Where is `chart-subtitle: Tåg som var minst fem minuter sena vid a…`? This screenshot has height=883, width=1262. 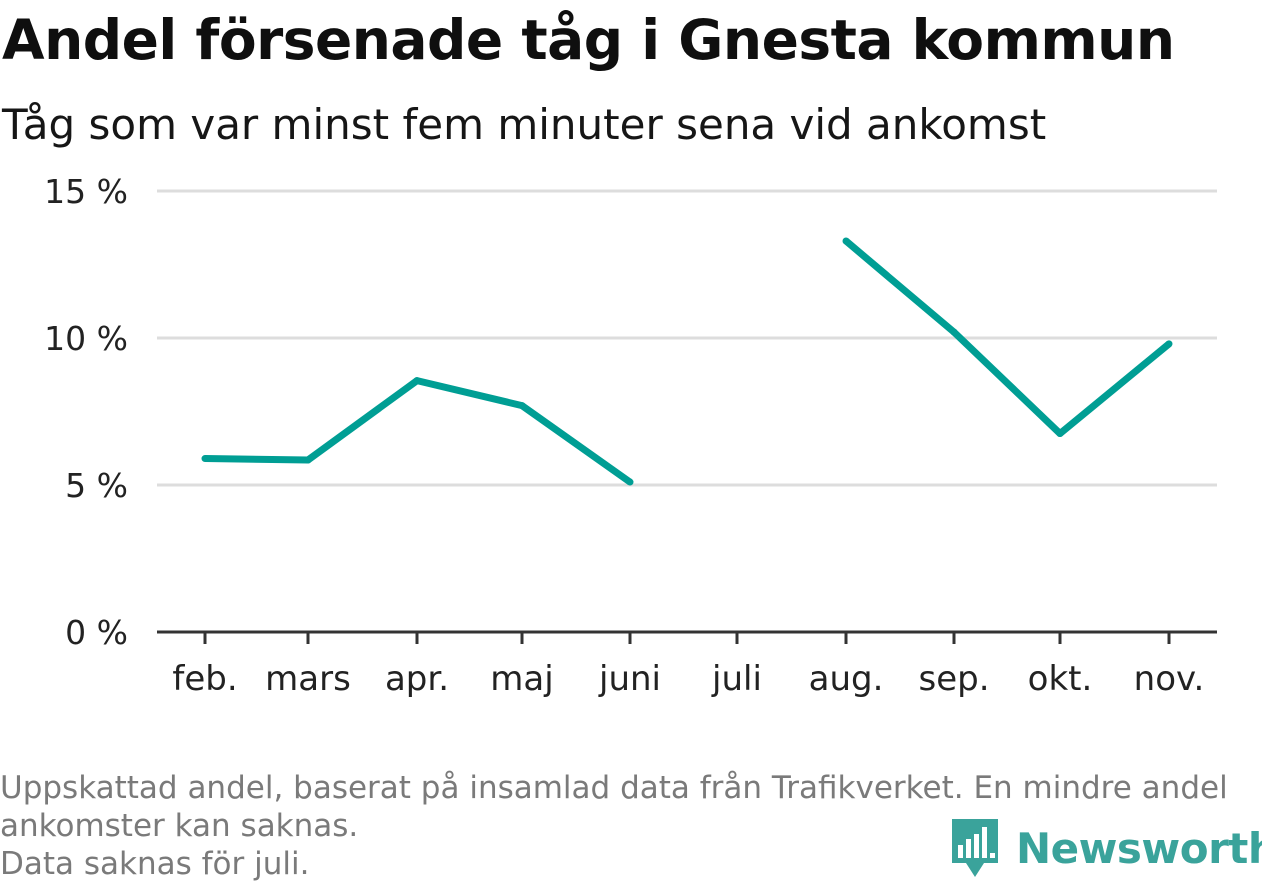 chart-subtitle: Tåg som var minst fem minuter sena vid a… is located at coordinates (524, 124).